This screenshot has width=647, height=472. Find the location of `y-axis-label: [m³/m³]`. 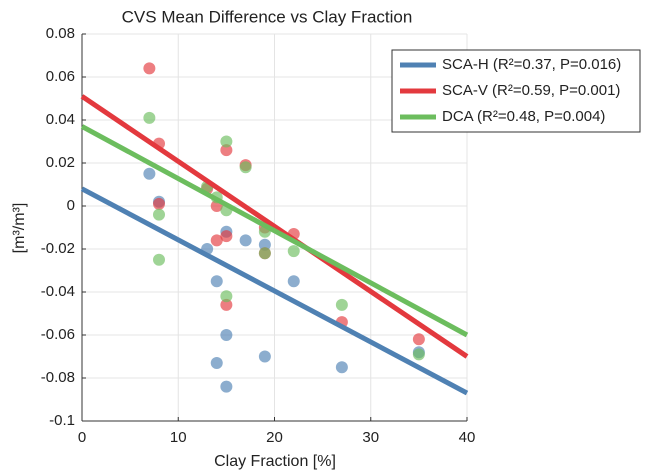

y-axis-label: [m³/m³] is located at coordinates (19, 228).